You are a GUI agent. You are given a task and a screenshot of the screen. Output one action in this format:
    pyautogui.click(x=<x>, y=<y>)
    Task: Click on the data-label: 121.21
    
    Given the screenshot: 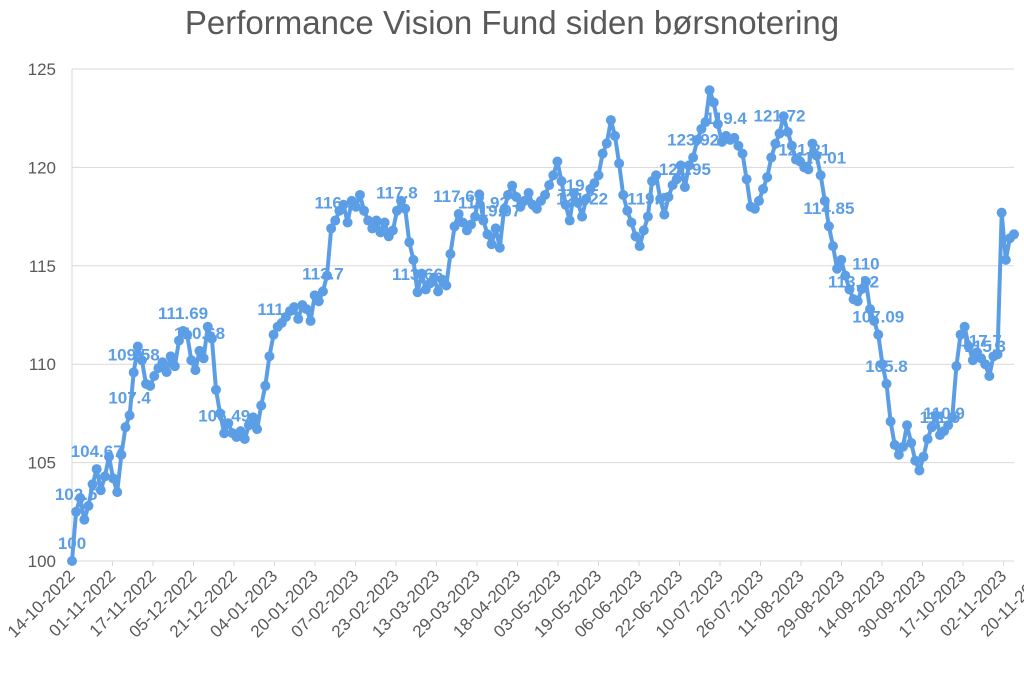 What is the action you would take?
    pyautogui.click(x=804, y=149)
    